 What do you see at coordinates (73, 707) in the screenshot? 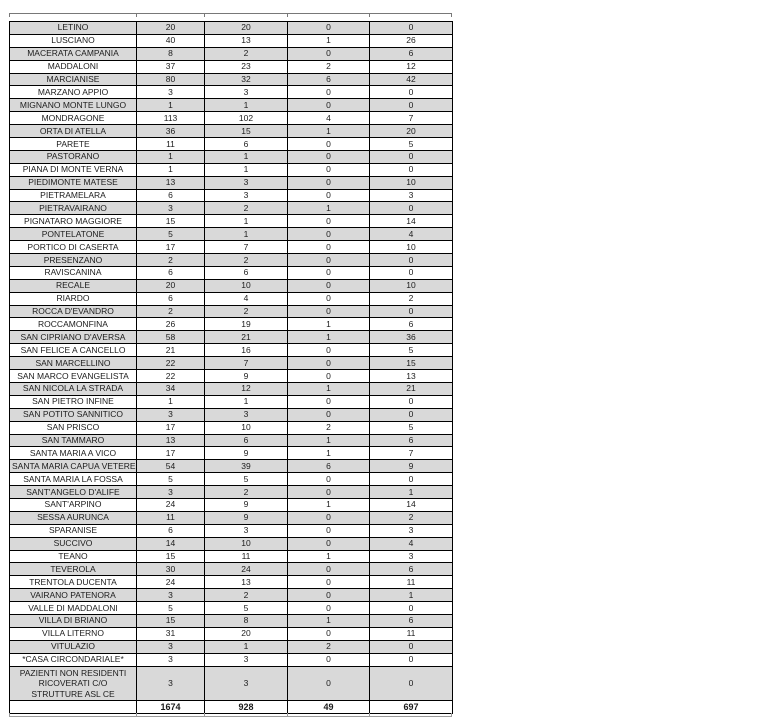
I see `totals-label-cell` at bounding box center [73, 707].